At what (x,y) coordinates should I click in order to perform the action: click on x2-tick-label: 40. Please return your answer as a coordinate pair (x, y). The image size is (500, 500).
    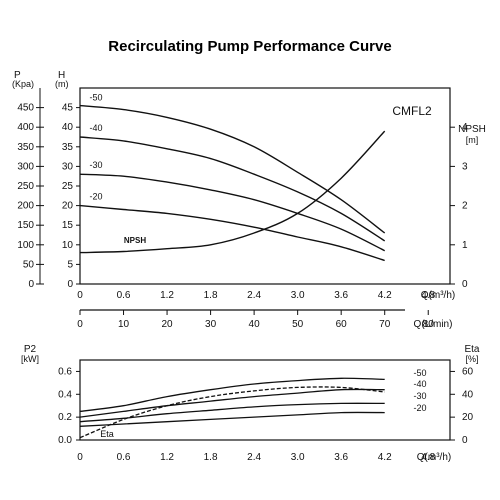
    Looking at the image, I should click on (255, 324).